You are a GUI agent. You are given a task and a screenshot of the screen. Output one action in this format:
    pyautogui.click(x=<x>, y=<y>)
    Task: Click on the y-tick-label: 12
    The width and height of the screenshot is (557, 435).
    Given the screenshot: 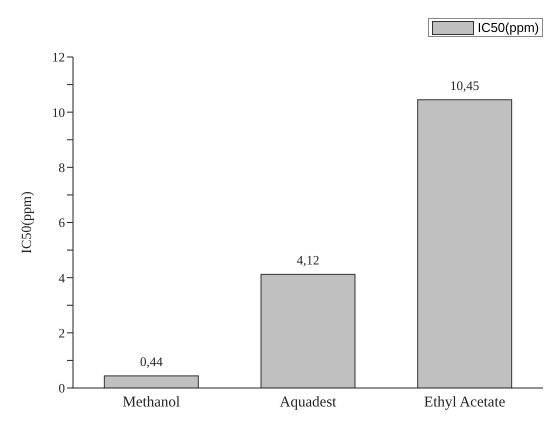 What is the action you would take?
    pyautogui.click(x=58, y=57)
    